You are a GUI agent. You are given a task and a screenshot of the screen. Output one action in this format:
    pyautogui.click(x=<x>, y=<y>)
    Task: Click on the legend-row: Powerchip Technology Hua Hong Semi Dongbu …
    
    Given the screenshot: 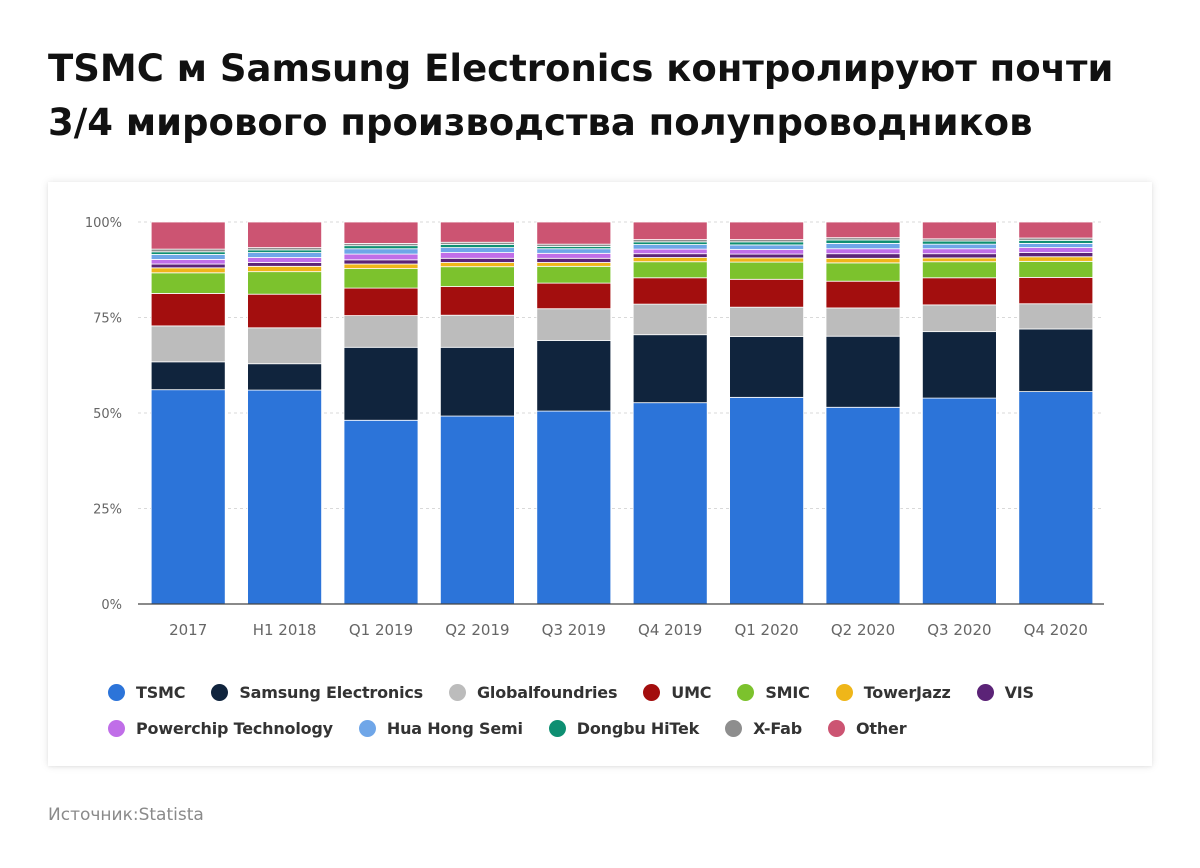 What is the action you would take?
    pyautogui.click(x=623, y=728)
    